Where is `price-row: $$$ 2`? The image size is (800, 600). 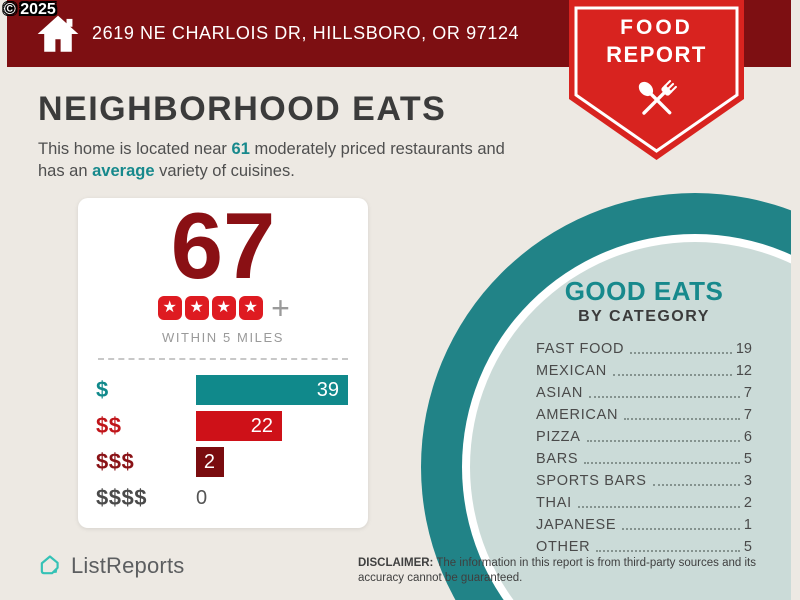 price-row: $$$ 2 is located at coordinates (223, 462).